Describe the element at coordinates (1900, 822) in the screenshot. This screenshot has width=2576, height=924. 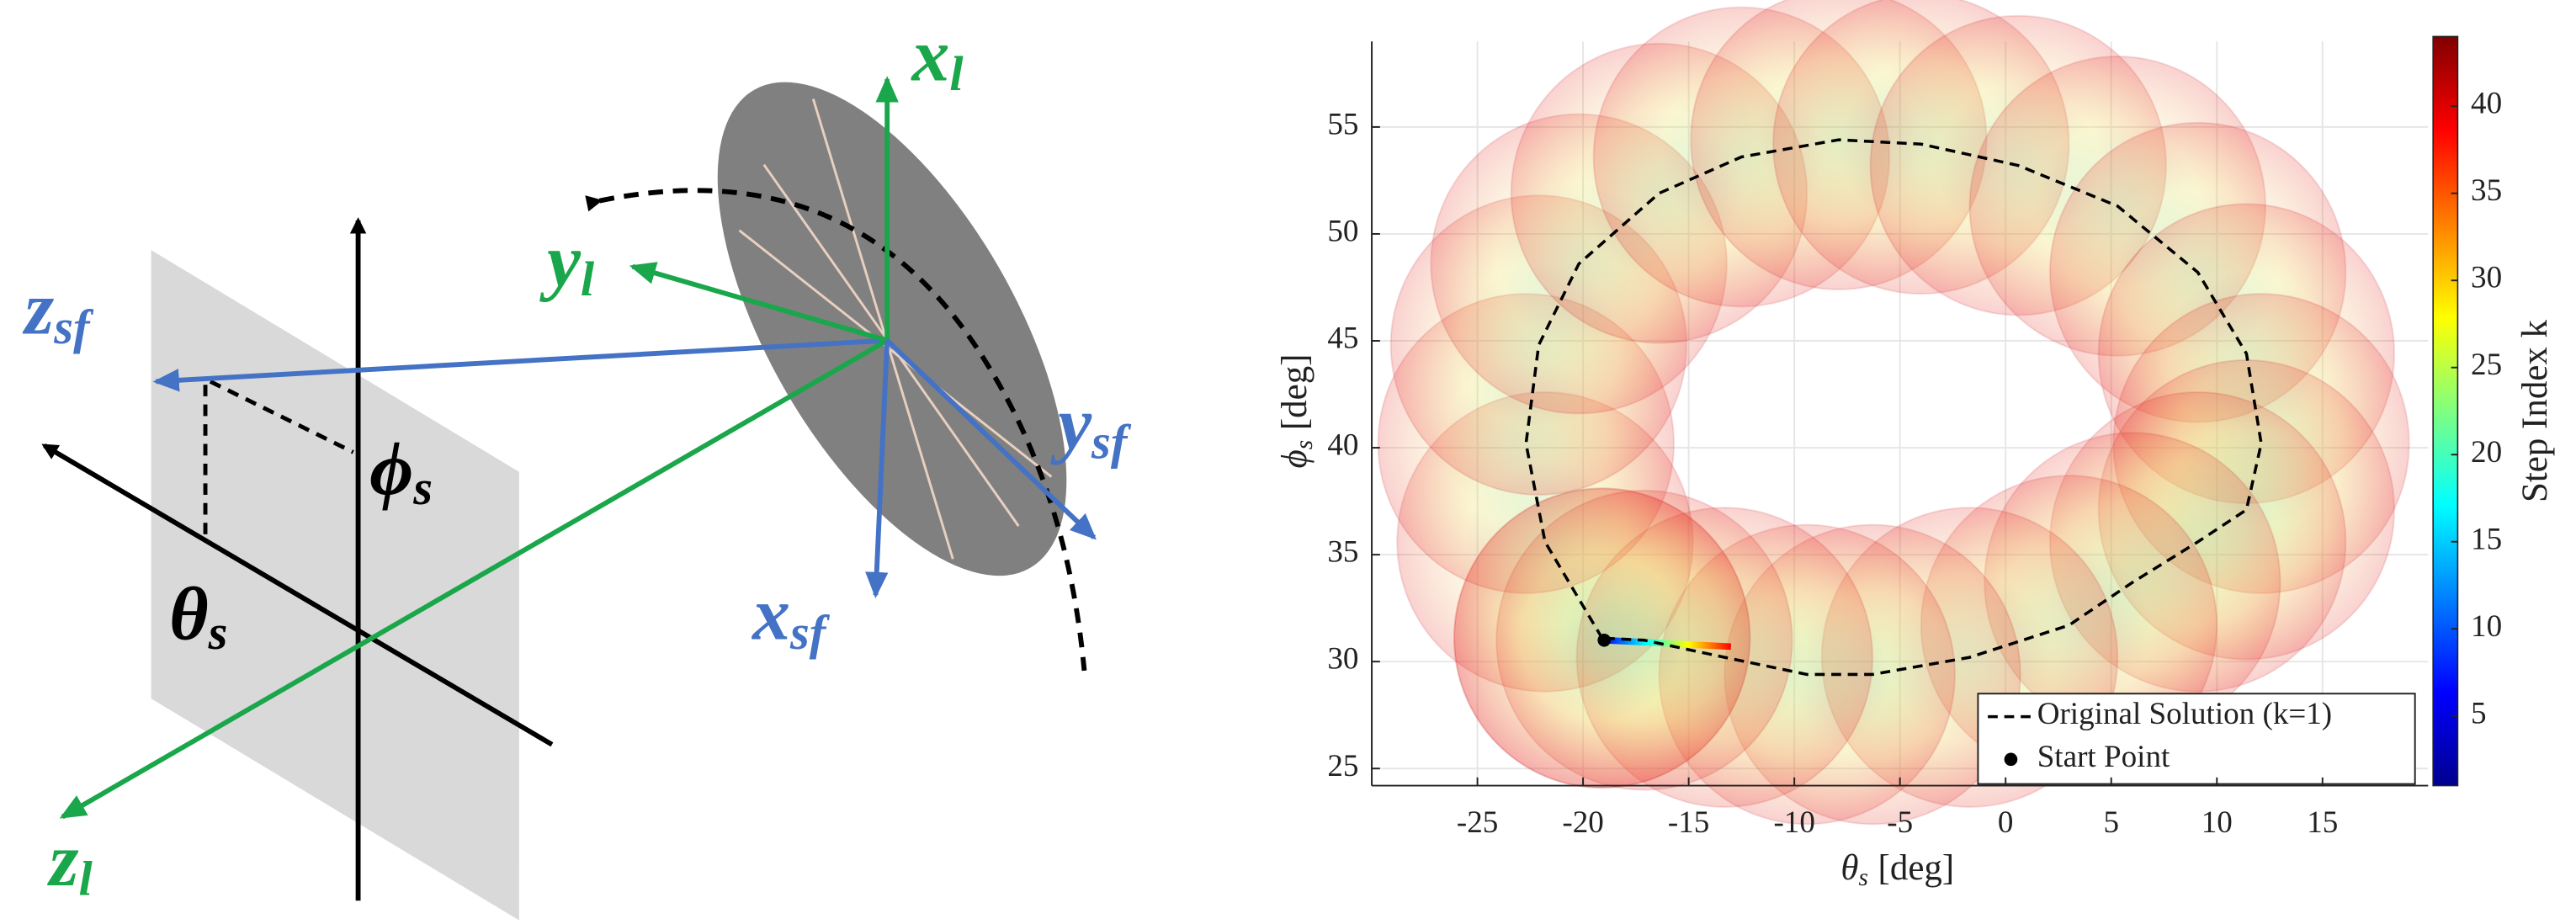
I see `x-tick-label: -5` at that location.